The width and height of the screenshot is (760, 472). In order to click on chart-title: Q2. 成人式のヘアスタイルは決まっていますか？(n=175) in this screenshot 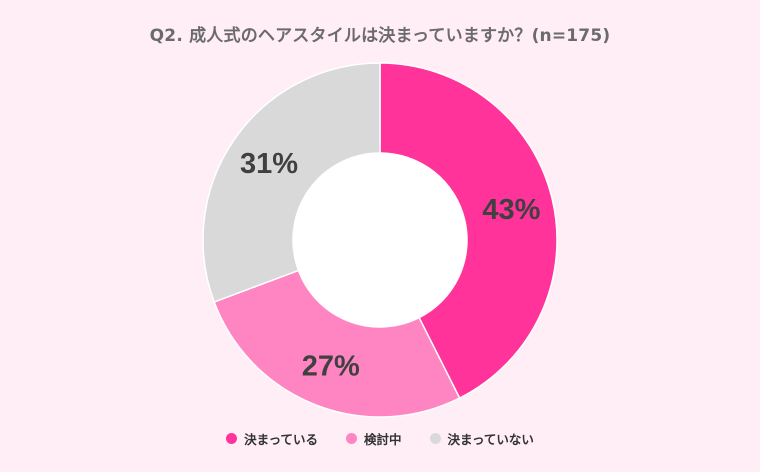, I will do `click(380, 36)`.